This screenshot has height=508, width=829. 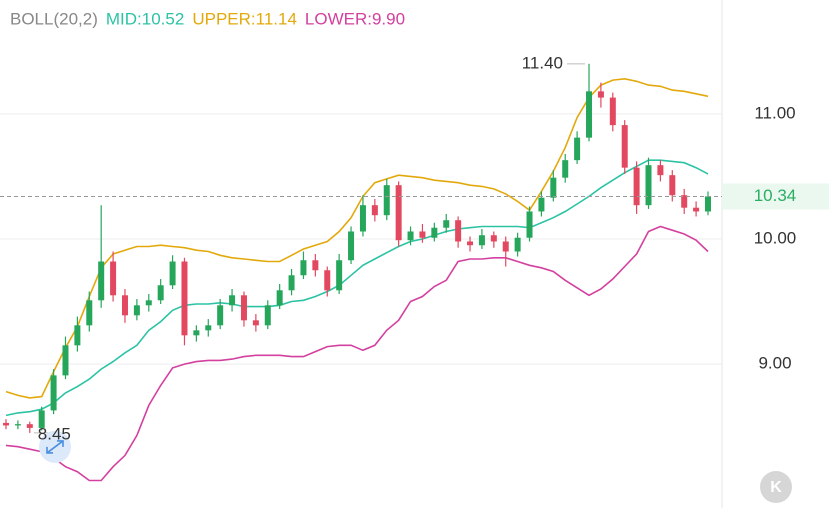 What do you see at coordinates (54, 18) in the screenshot?
I see `indicator-title: BOLL(20,2)` at bounding box center [54, 18].